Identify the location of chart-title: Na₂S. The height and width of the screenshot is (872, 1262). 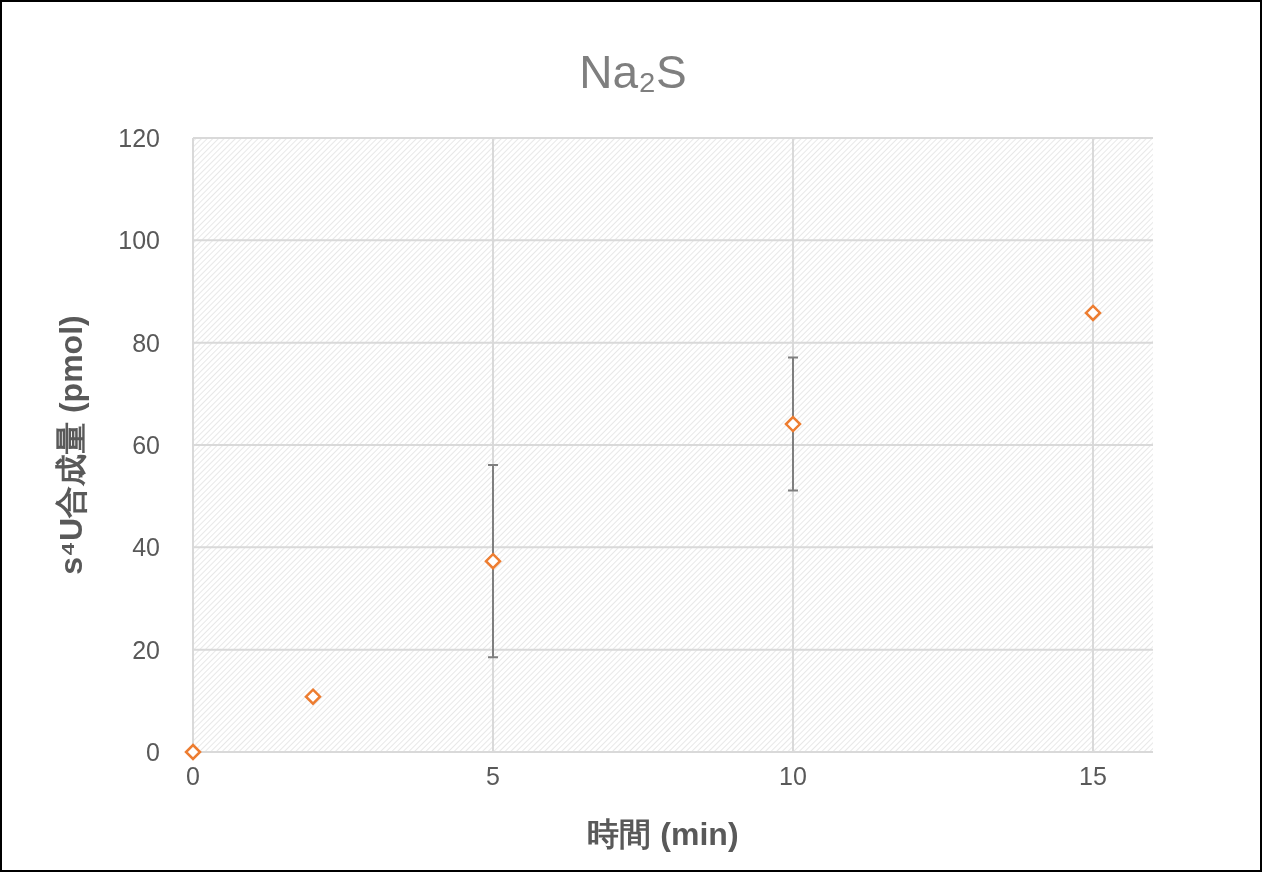
(633, 72).